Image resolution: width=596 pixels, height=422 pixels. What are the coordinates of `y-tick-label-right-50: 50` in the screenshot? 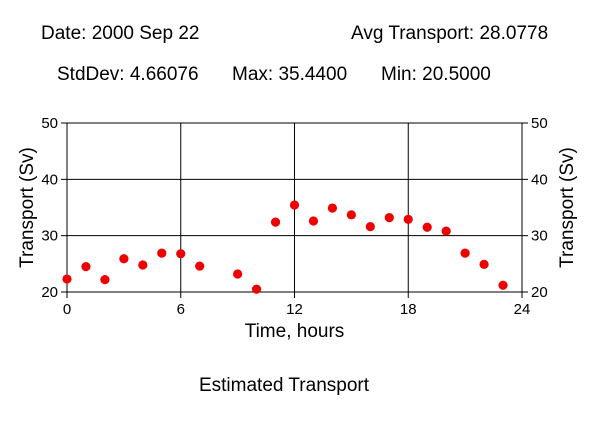 It's located at (539, 123).